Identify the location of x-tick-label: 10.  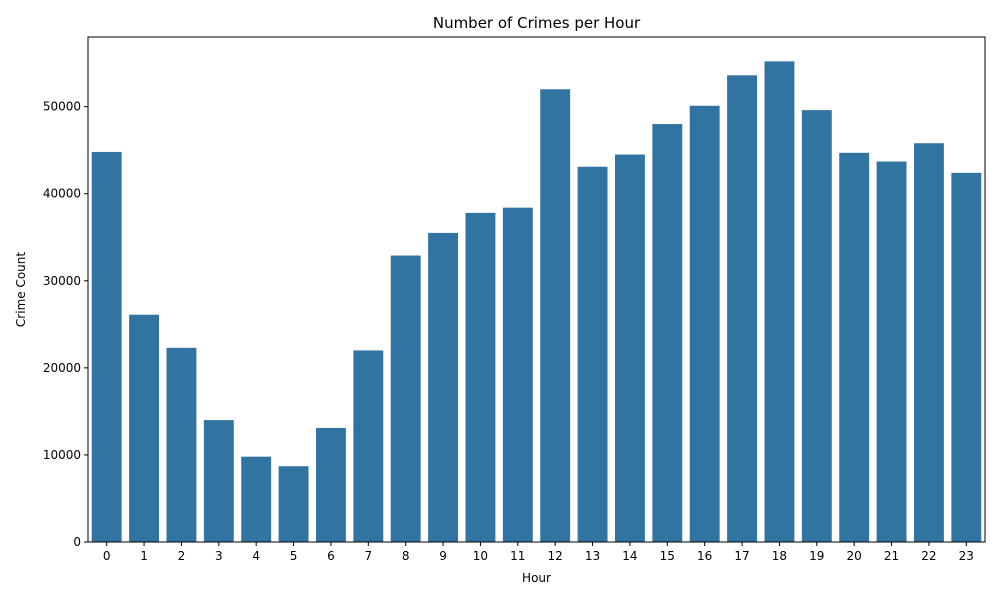
(480, 556).